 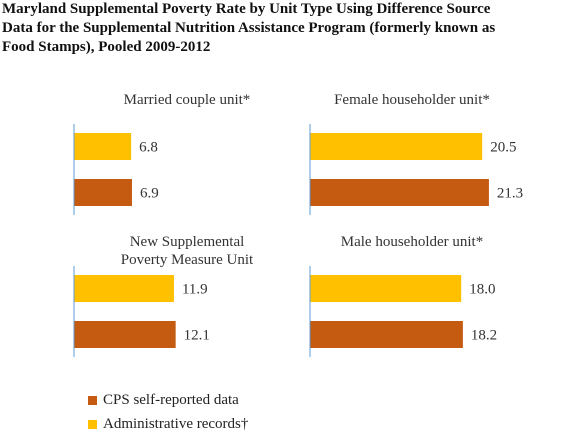 I want to click on panel-4-bar-cps, so click(x=386, y=334).